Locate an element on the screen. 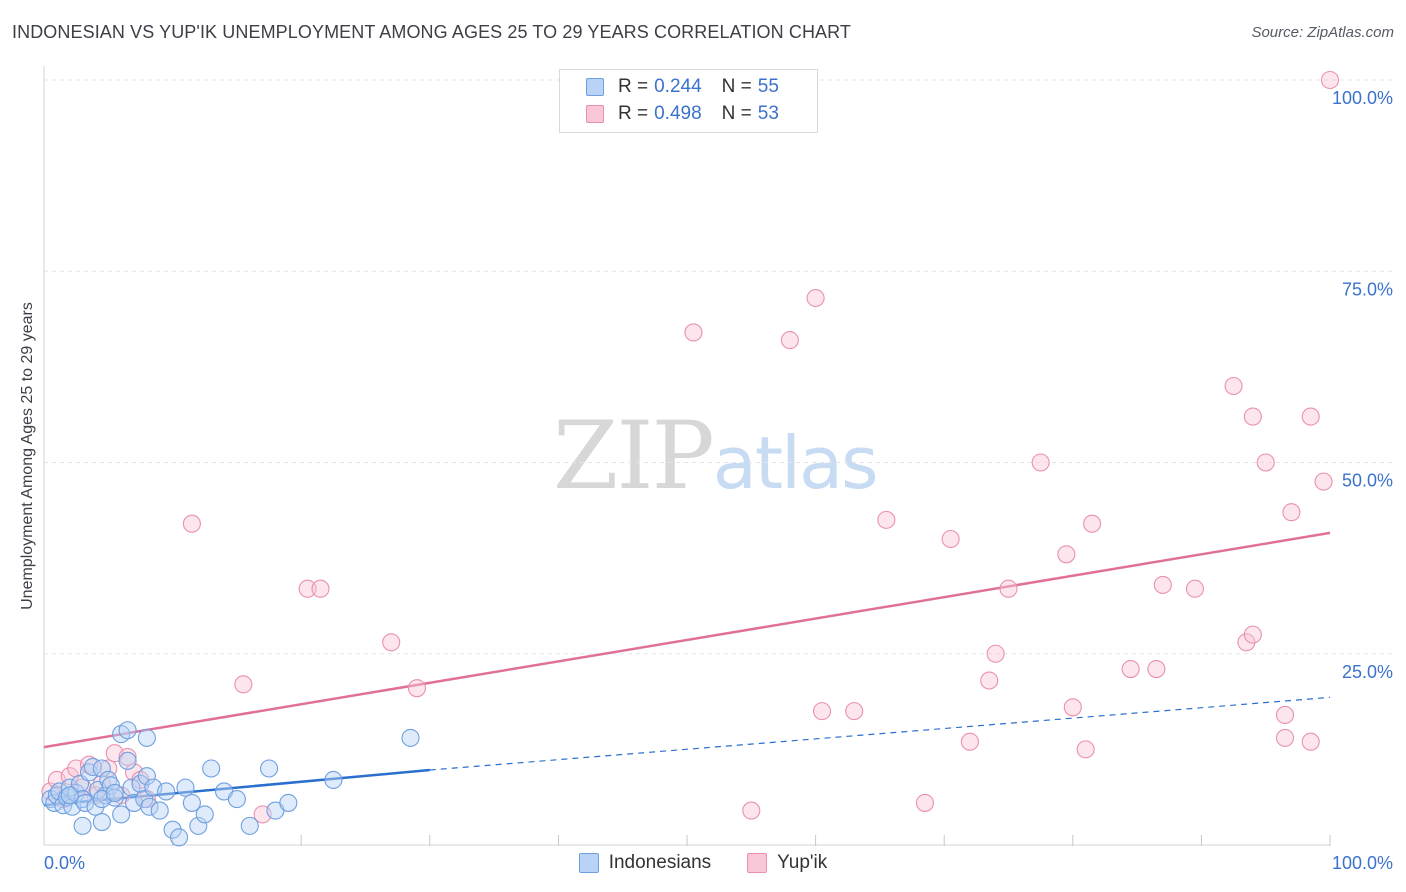 This screenshot has height=892, width=1406. indonesian-trend-line-extension is located at coordinates (880, 733).